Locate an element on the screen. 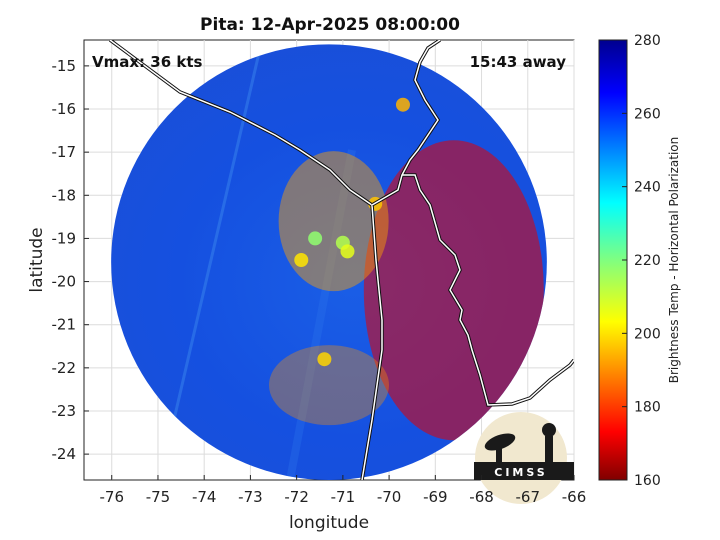  x-tick-label: -68 is located at coordinates (481, 497).